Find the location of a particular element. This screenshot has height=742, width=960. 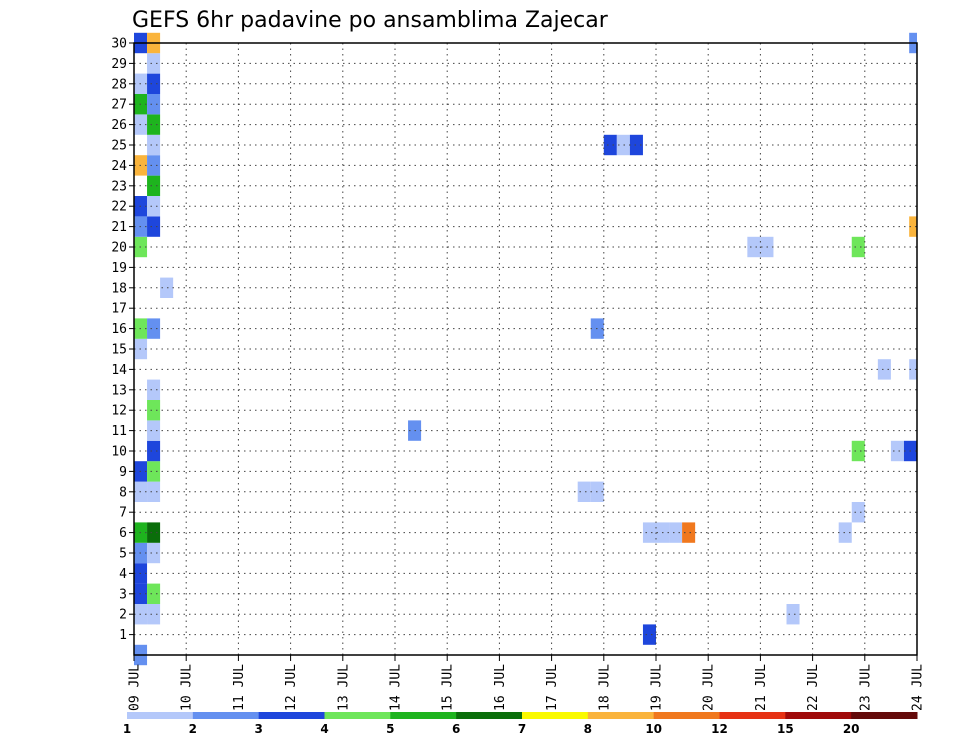

y-tick-label: 9 is located at coordinates (123, 472).